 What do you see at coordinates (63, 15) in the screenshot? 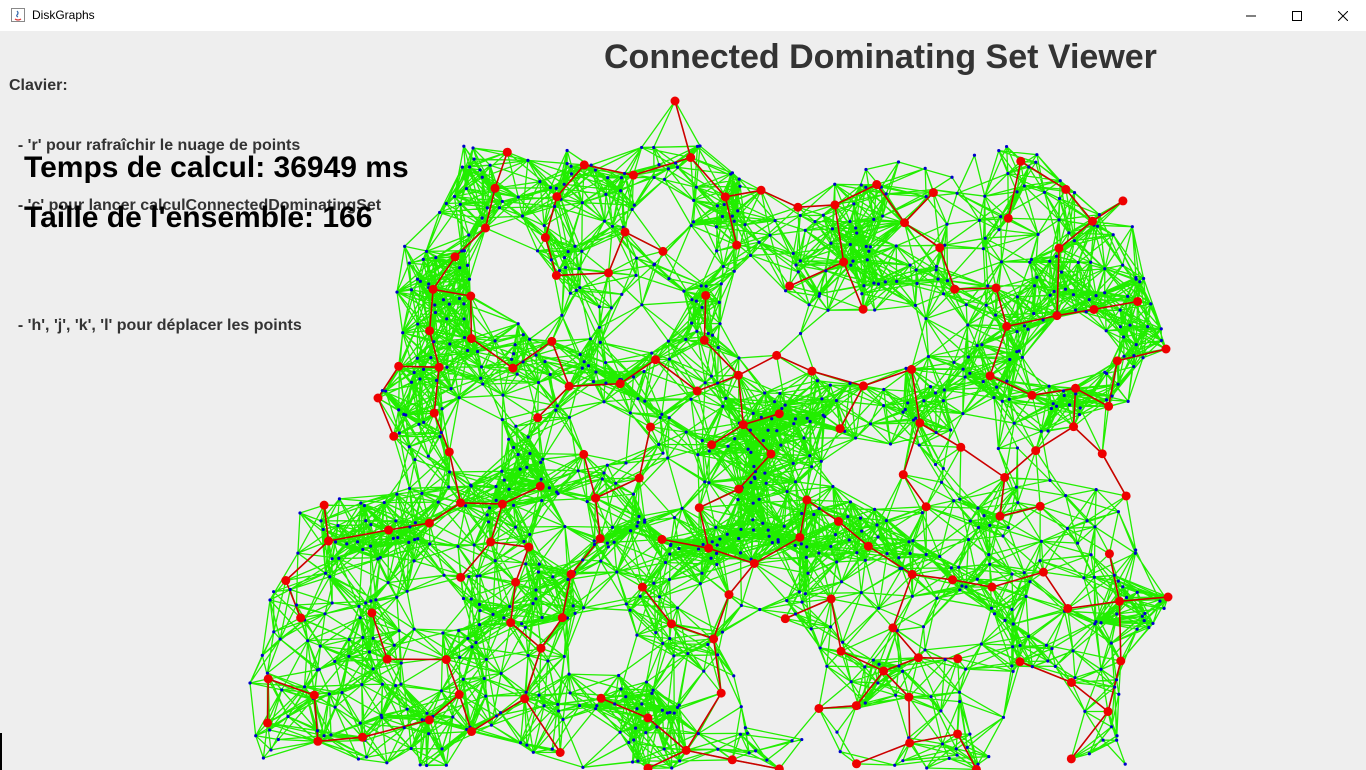
I see `window-title: DiskGraphs` at bounding box center [63, 15].